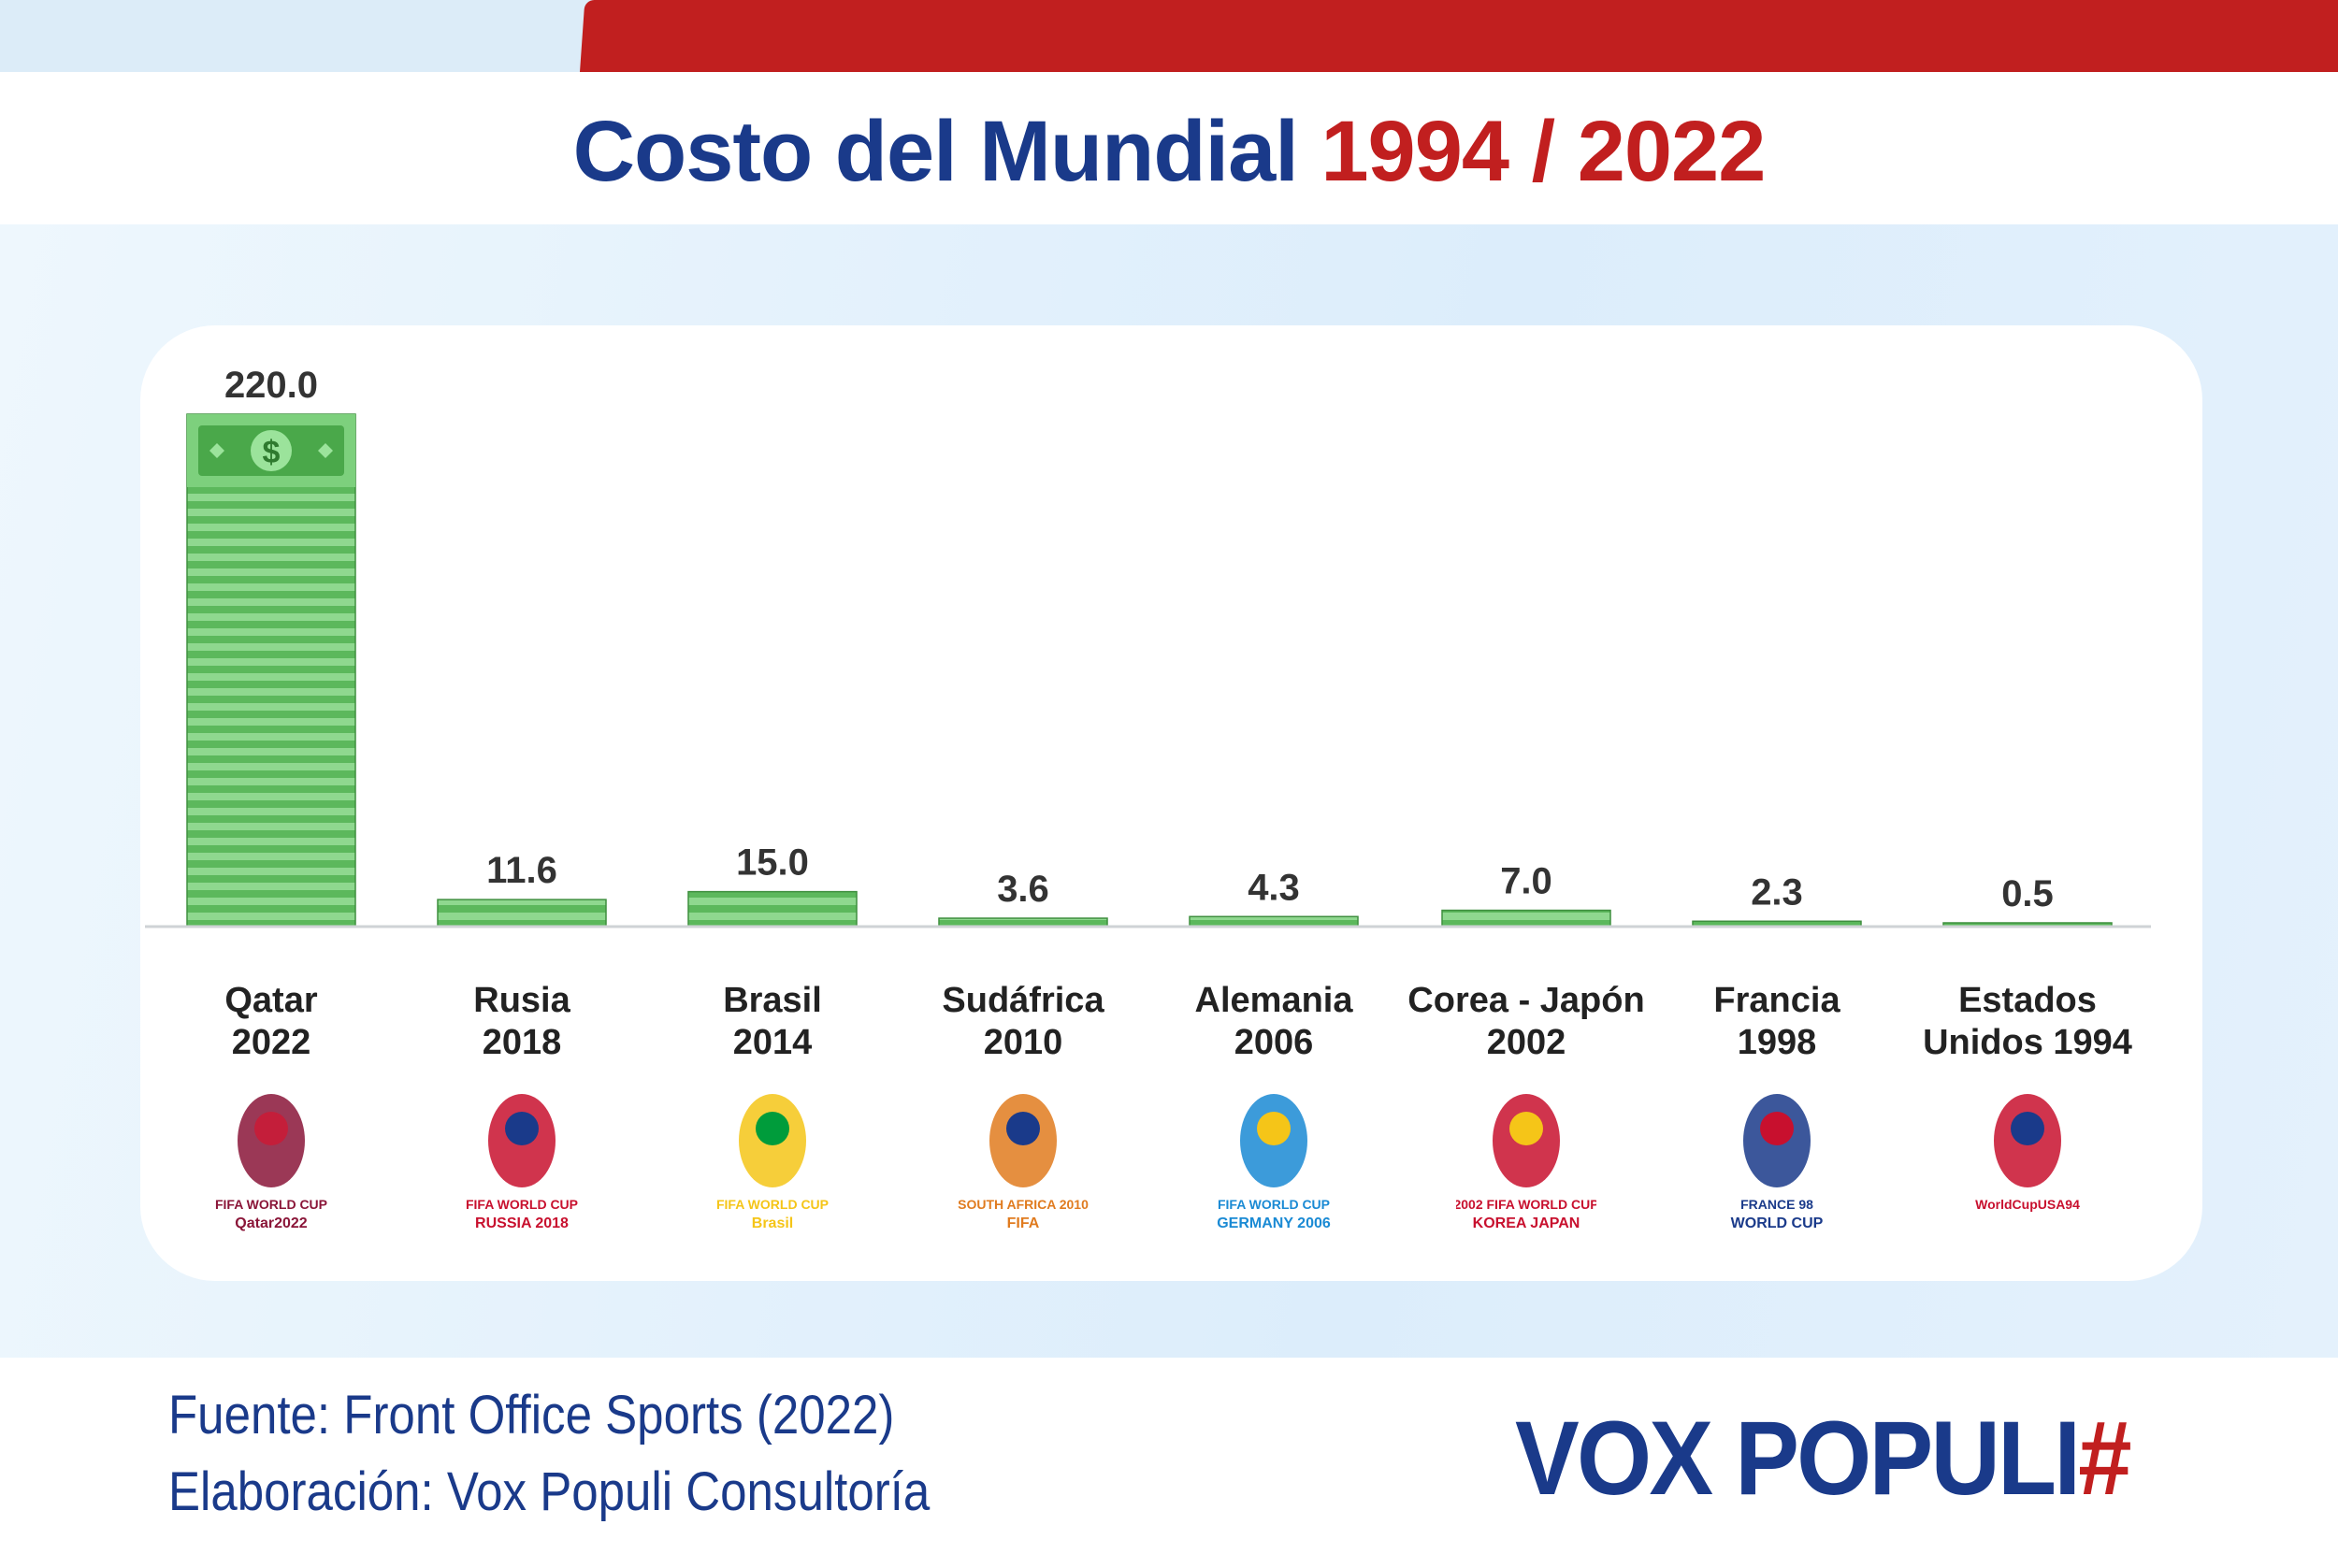 The height and width of the screenshot is (1568, 2338). Describe the element at coordinates (1023, 1000) in the screenshot. I see `category-label-line: Sudáfrica` at that location.